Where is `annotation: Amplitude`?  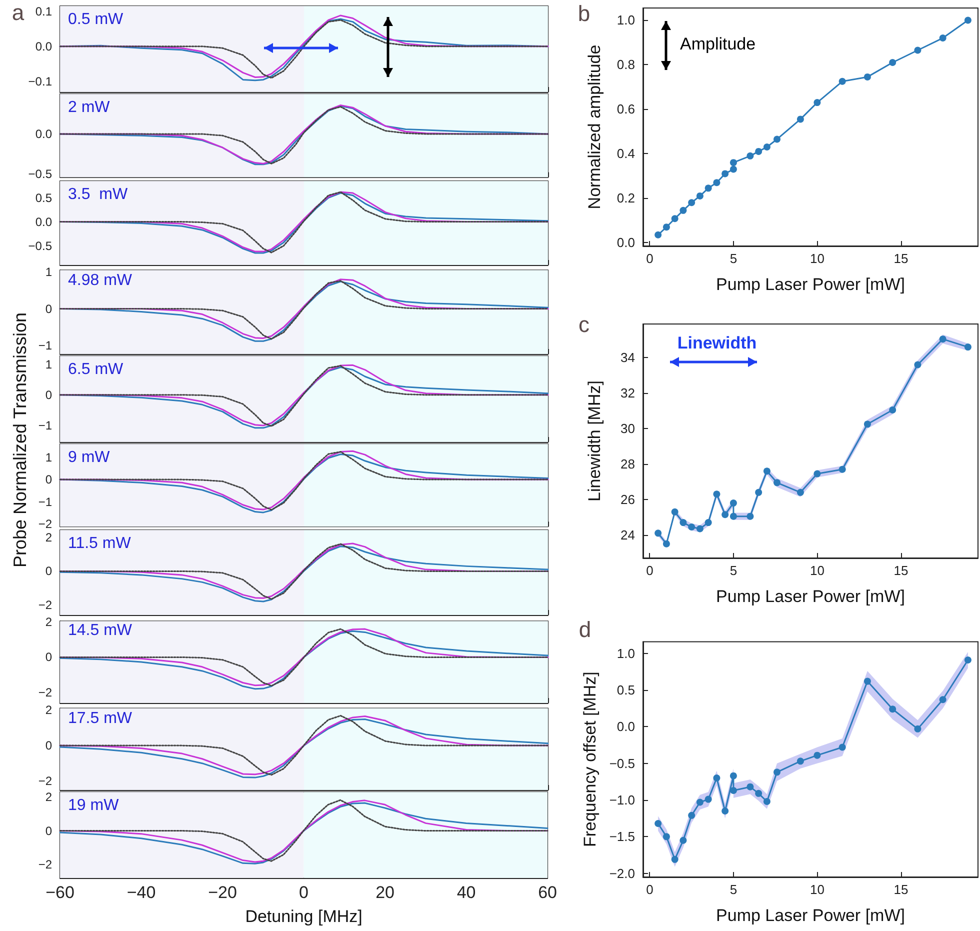 annotation: Amplitude is located at coordinates (718, 44).